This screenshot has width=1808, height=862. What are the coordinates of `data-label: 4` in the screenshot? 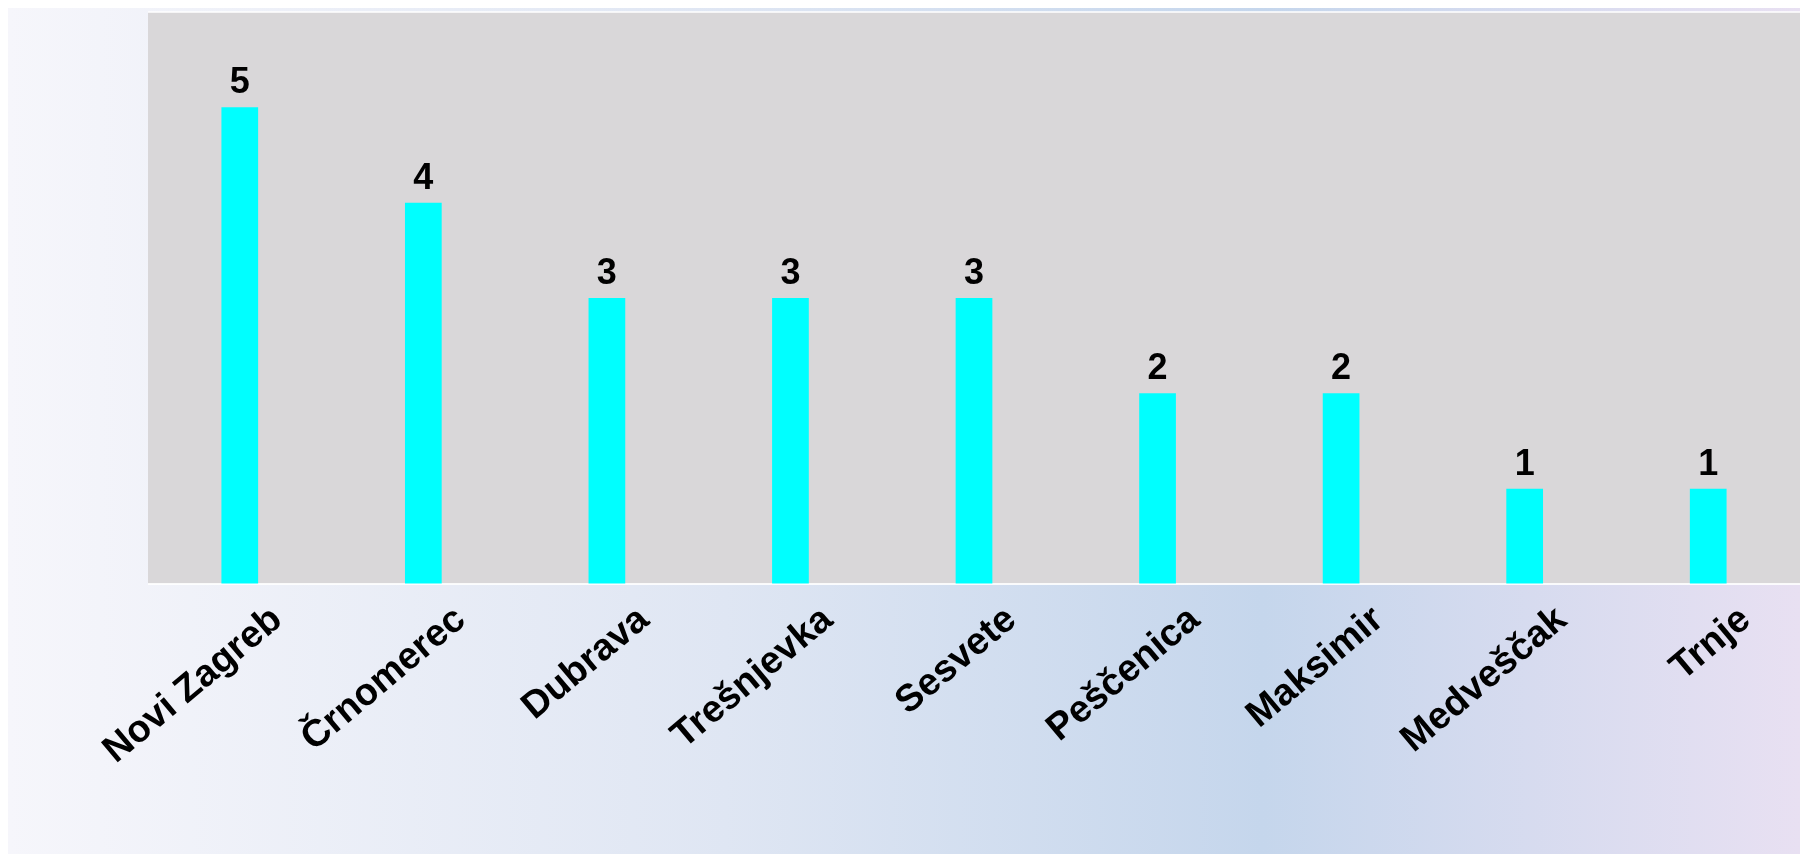 It's located at (423, 176).